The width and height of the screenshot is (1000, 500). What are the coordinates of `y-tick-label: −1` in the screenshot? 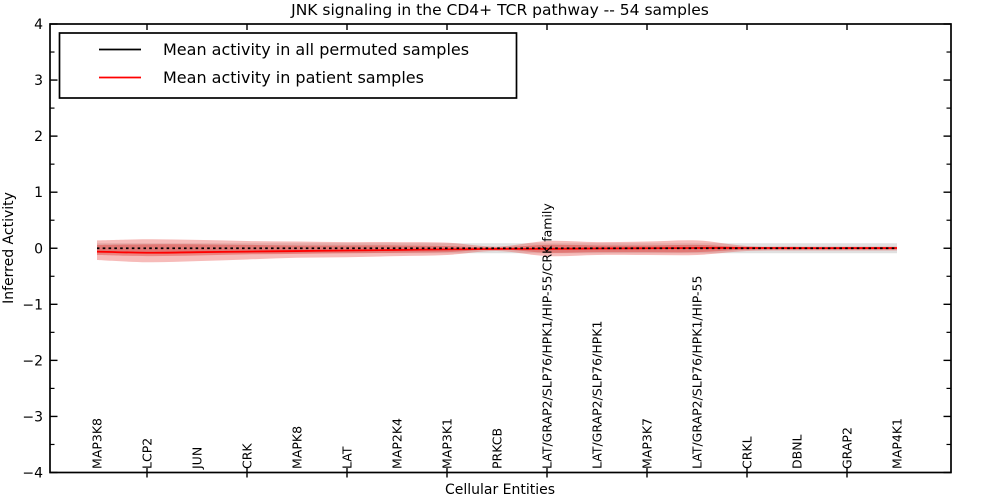 It's located at (32, 305).